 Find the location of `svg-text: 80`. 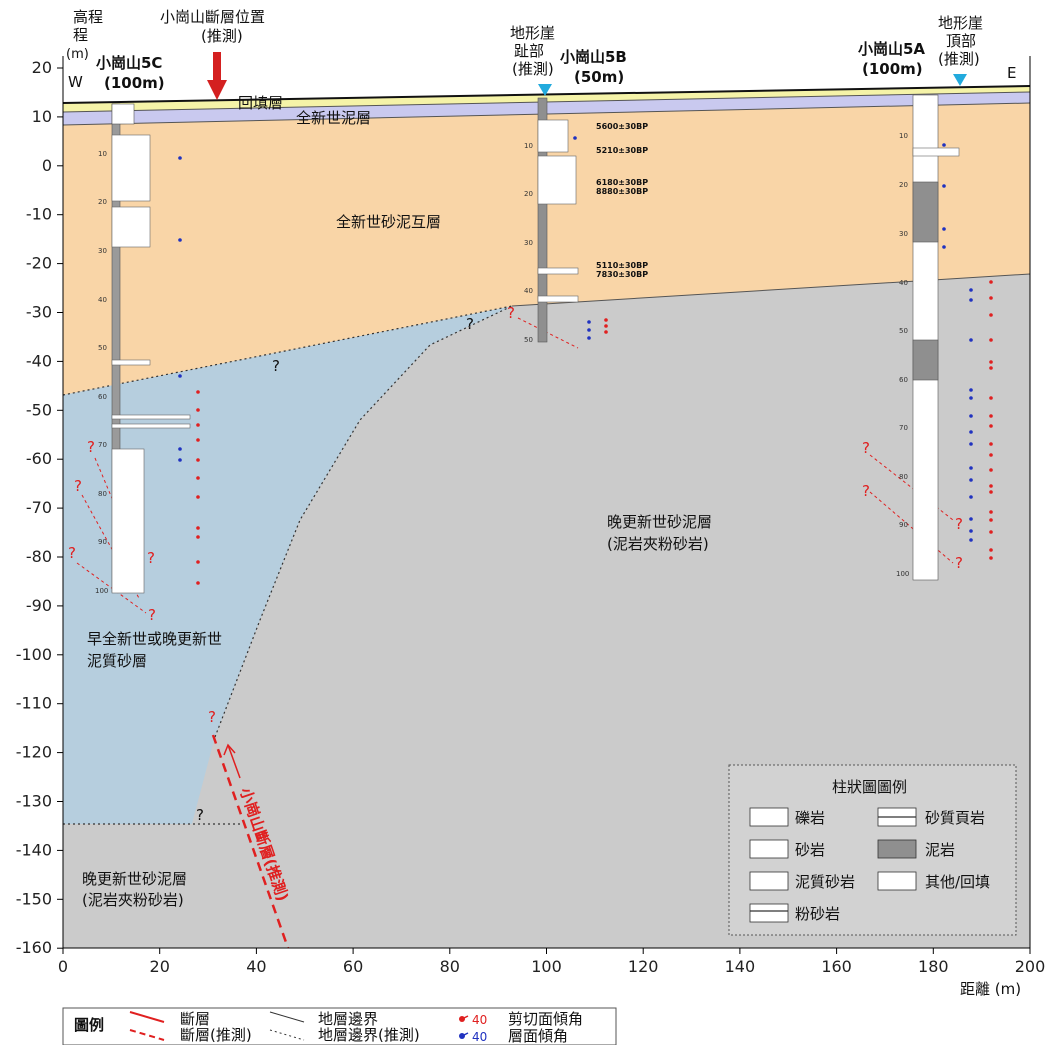

svg-text: 80 is located at coordinates (102, 494).